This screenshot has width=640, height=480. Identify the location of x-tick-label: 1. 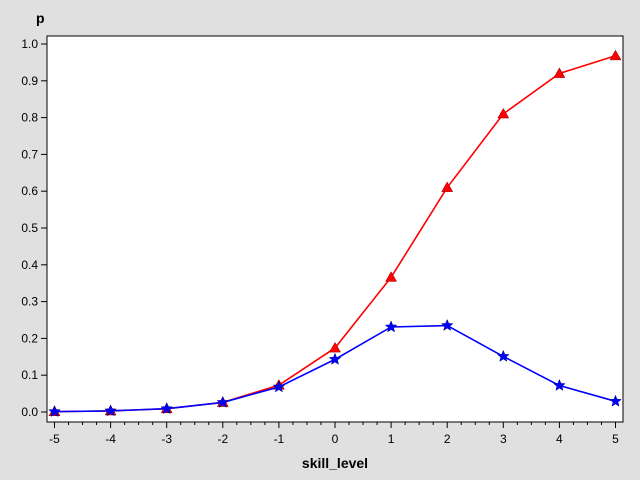
(391, 439).